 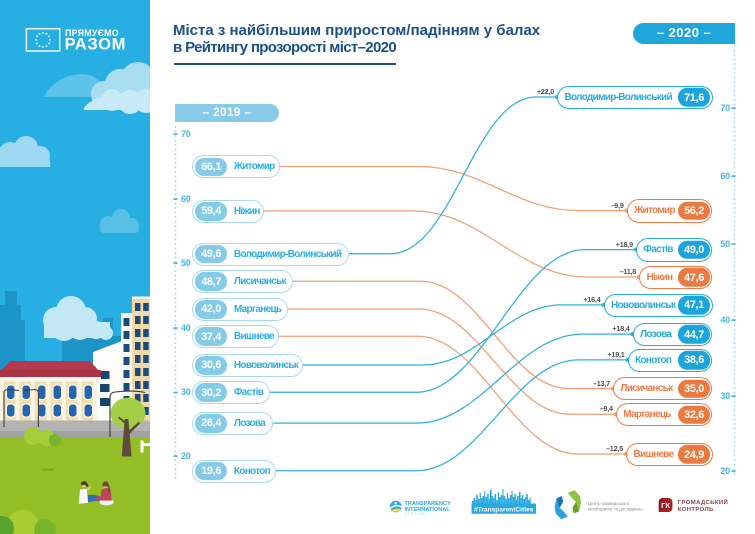 I want to click on svg-text: ПРЯМУЄМО, so click(x=92, y=33).